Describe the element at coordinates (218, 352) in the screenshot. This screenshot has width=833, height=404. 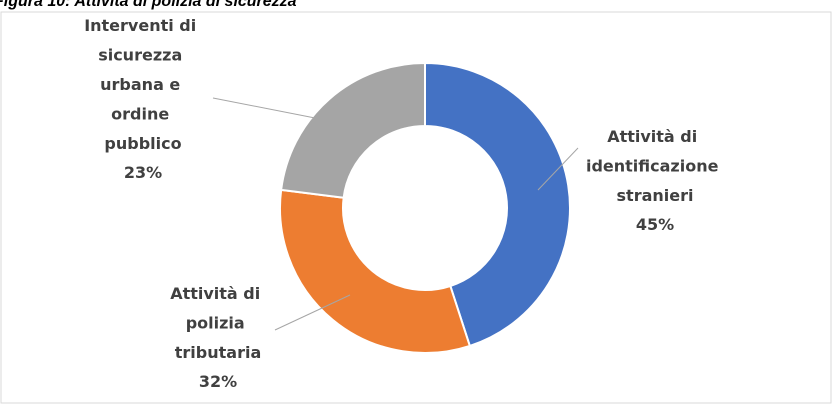
I see `label-line: tributaria` at that location.